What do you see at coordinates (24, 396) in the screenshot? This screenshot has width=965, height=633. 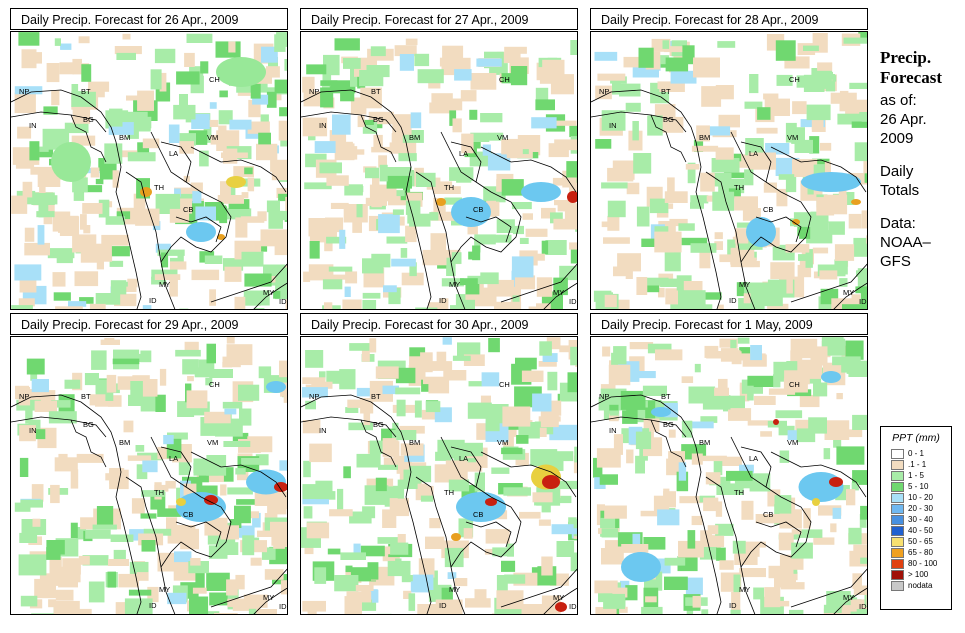 I see `country-label-np: NP` at bounding box center [24, 396].